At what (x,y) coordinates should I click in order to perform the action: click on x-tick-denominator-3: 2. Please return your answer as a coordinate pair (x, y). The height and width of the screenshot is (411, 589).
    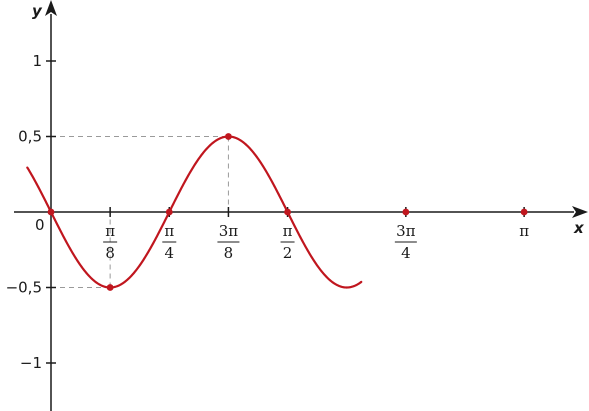
    Looking at the image, I should click on (288, 253).